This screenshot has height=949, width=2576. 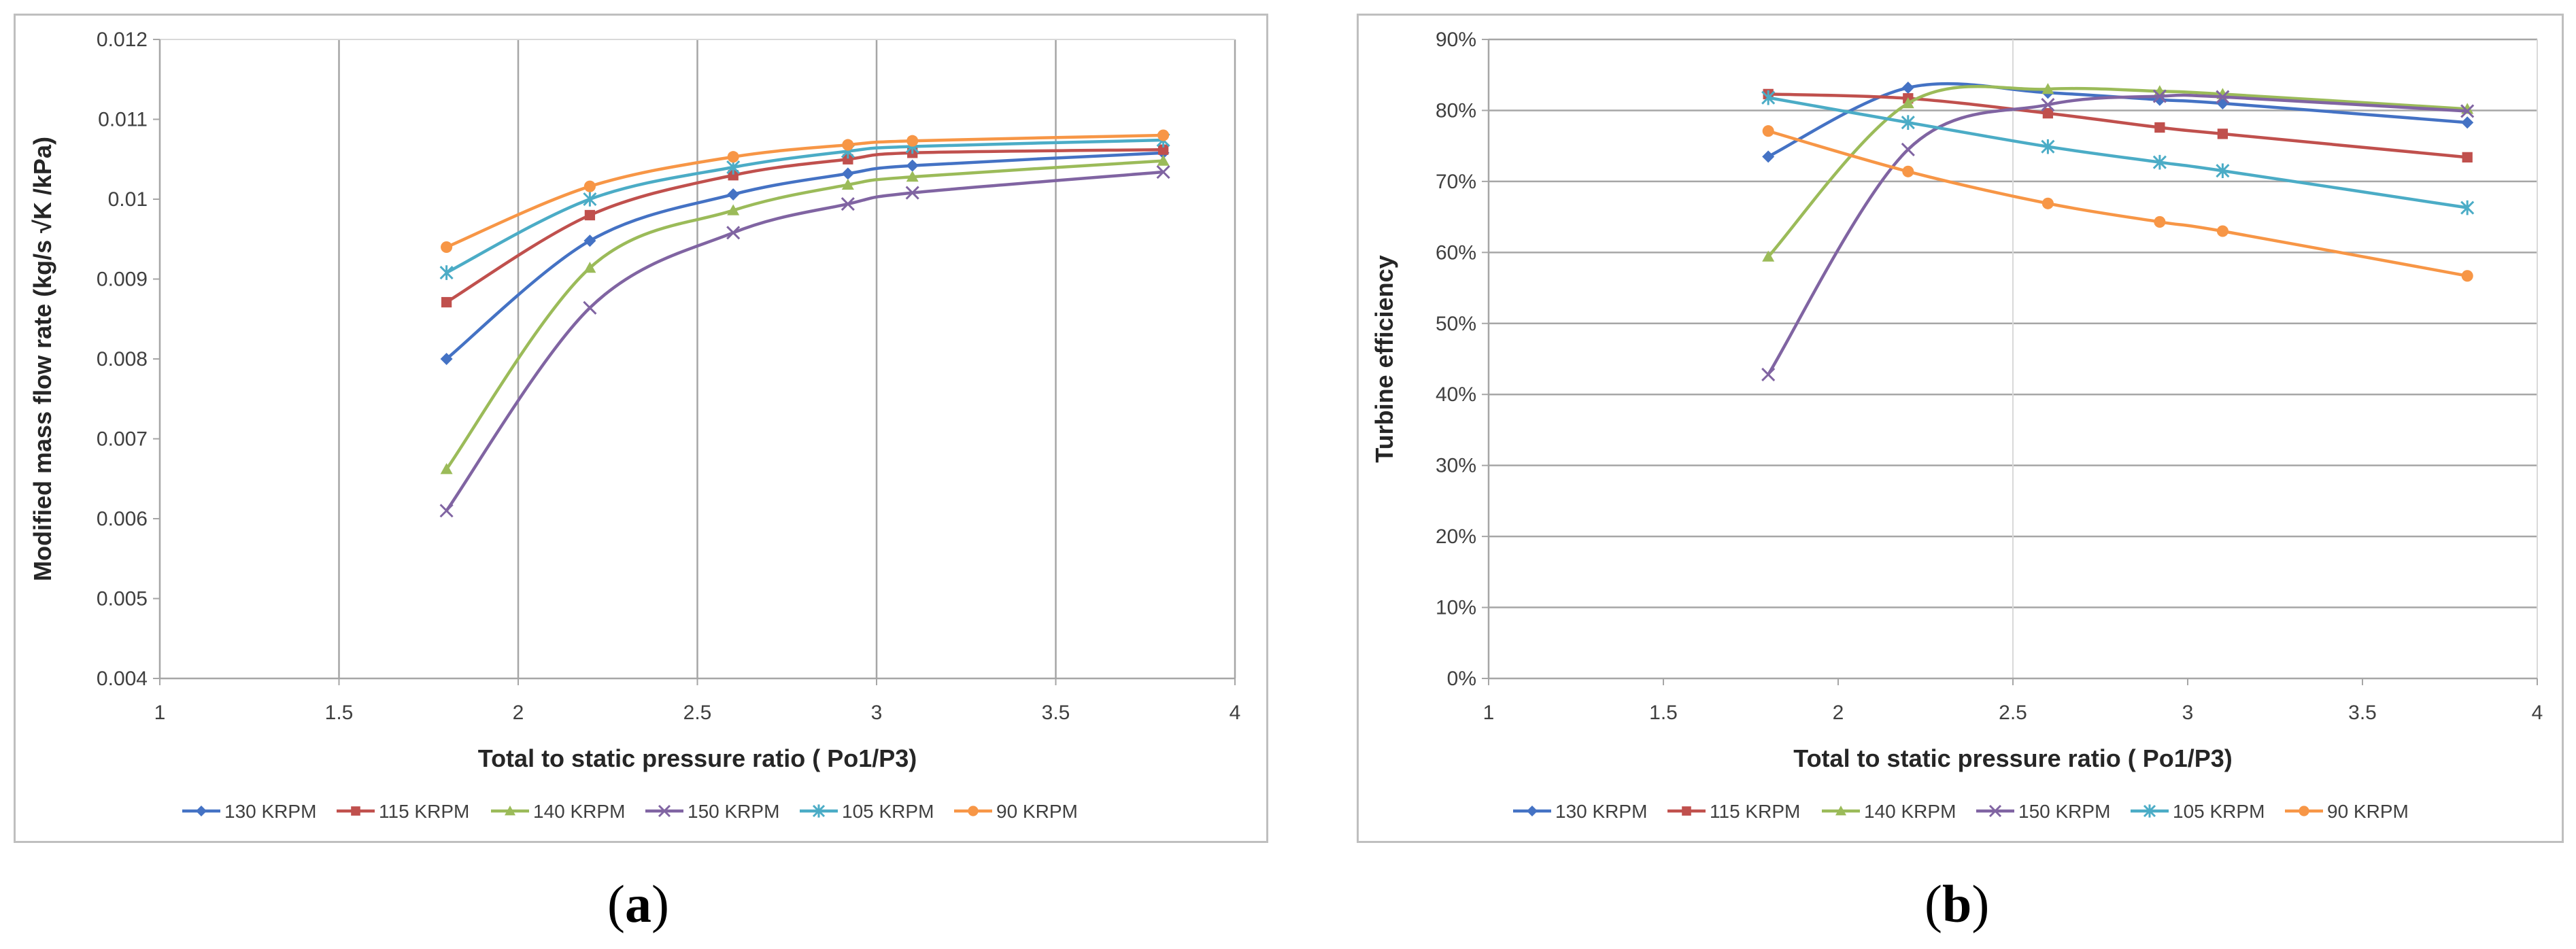 I want to click on caption-b-close: ), so click(x=1980, y=903).